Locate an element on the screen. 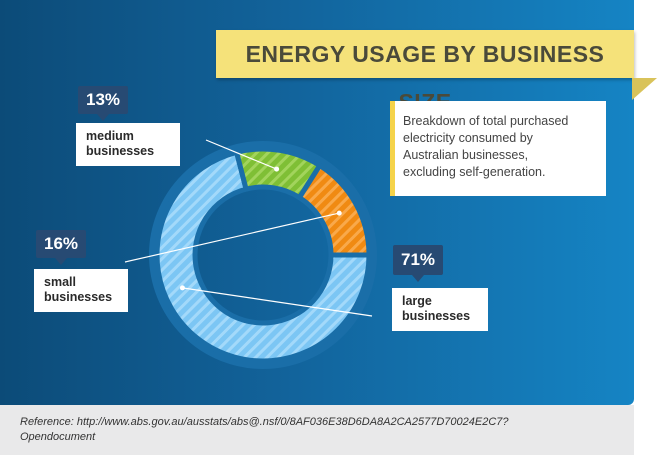 This screenshot has width=657, height=455. title-banner is located at coordinates (425, 54).